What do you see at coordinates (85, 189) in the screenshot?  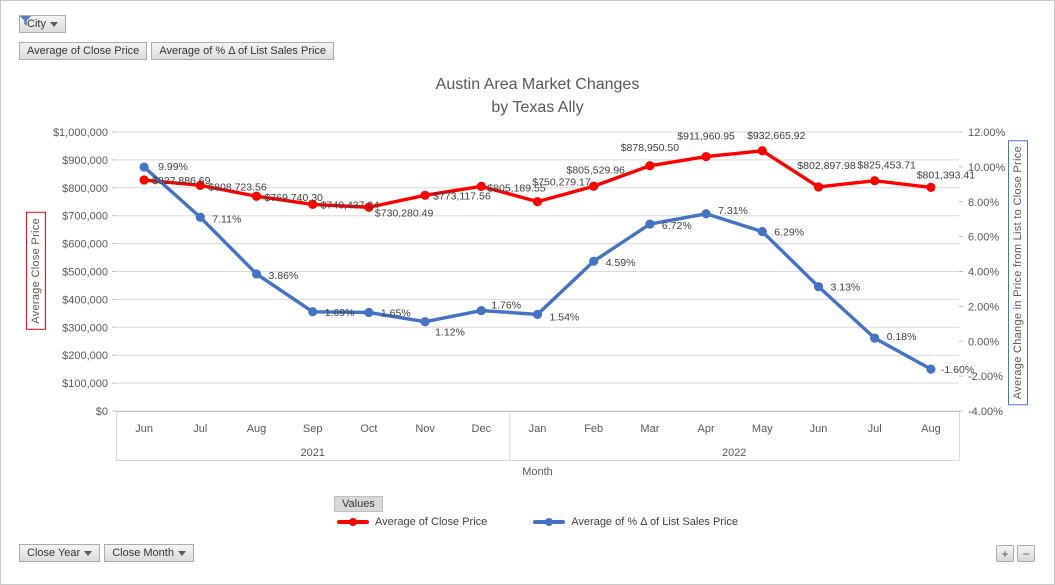 I see `svg-text: $800,000` at bounding box center [85, 189].